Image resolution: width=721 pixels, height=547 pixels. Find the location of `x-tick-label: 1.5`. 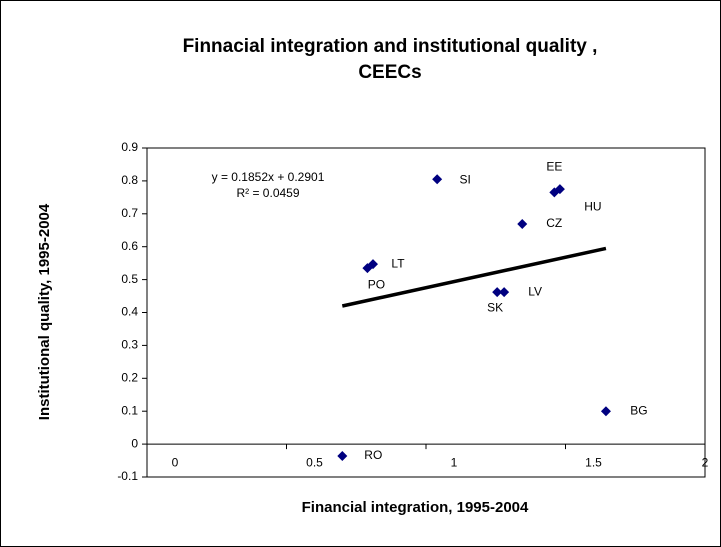

x-tick-label: 1.5 is located at coordinates (593, 462).